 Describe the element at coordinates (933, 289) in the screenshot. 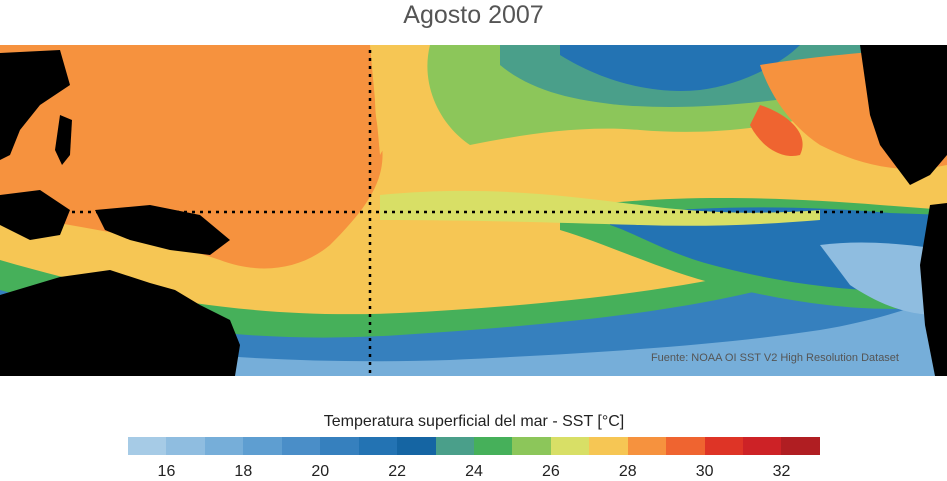

I see `south-america-landmass` at that location.